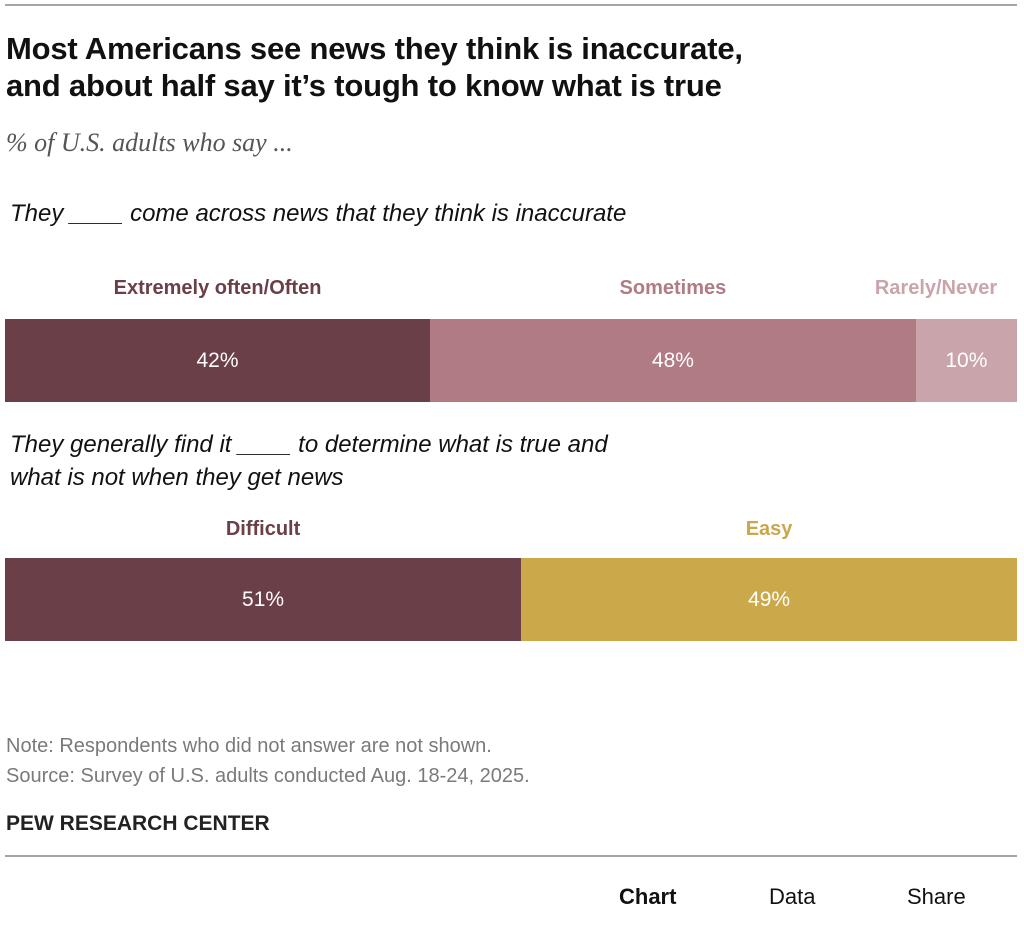 This screenshot has height=928, width=1024. I want to click on footer-rule, so click(511, 856).